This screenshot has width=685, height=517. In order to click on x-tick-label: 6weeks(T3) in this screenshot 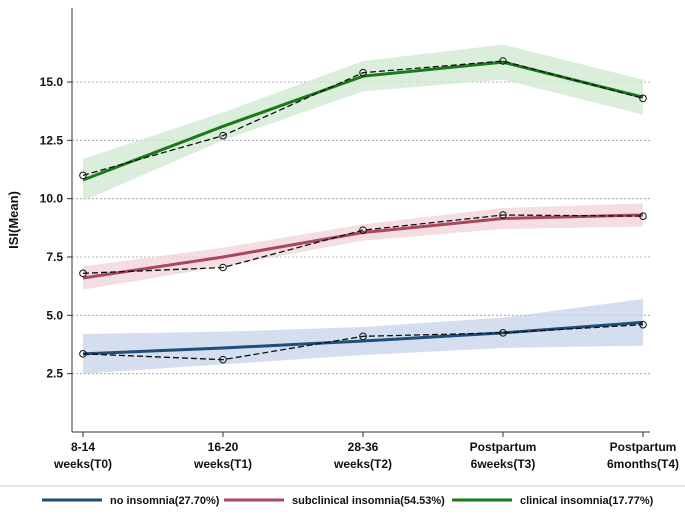, I will do `click(503, 464)`.